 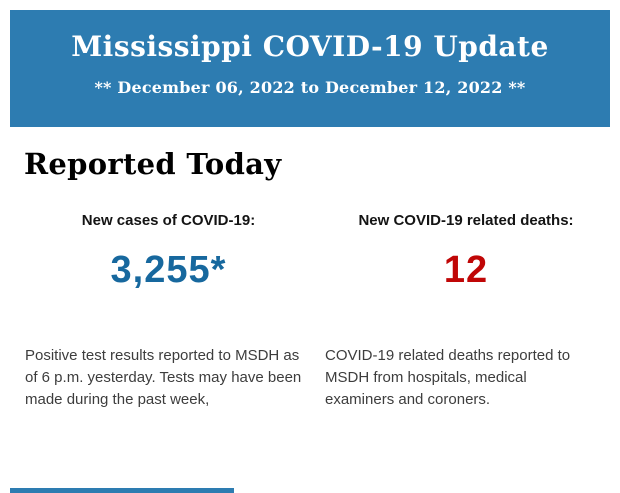 What do you see at coordinates (466, 220) in the screenshot?
I see `stat-deaths-label: New COVID-19 related deaths:` at bounding box center [466, 220].